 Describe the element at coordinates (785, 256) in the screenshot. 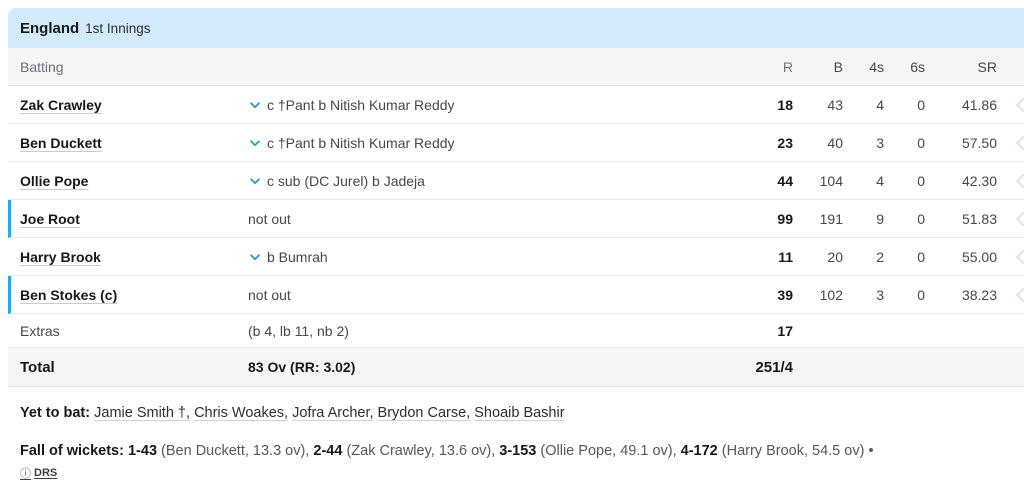

I see `runs-value: 11` at that location.